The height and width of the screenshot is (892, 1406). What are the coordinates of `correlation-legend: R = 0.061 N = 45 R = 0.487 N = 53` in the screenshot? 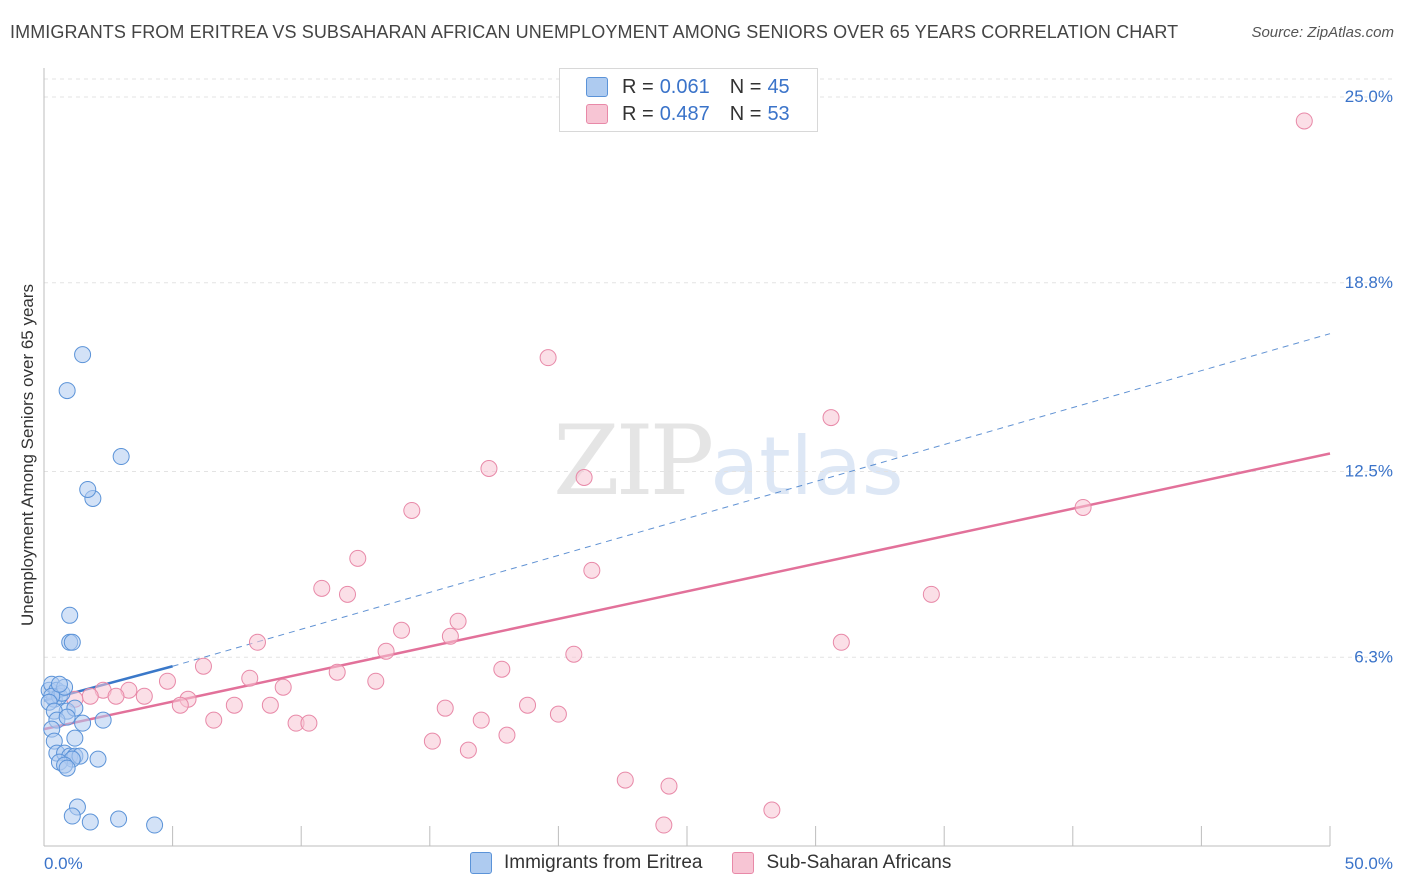 It's located at (688, 100).